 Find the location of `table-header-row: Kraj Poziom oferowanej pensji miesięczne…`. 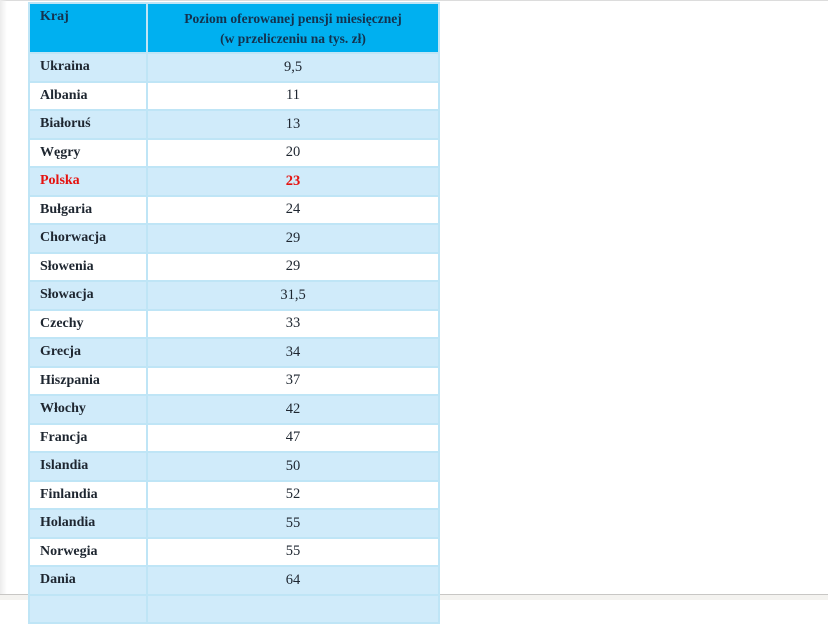

table-header-row: Kraj Poziom oferowanej pensji miesięczne… is located at coordinates (234, 28).